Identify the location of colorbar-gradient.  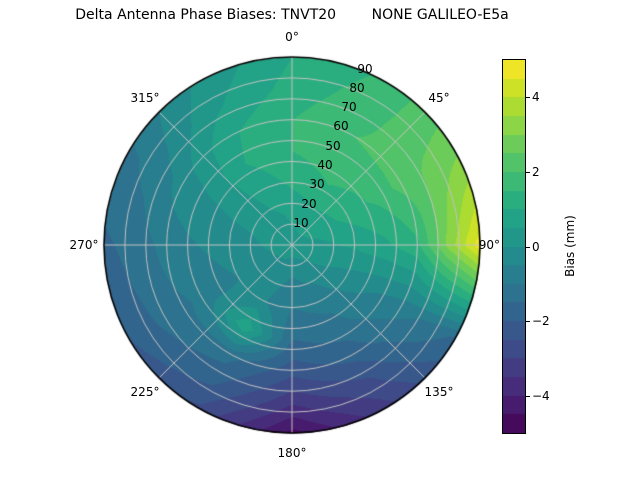
(514, 246).